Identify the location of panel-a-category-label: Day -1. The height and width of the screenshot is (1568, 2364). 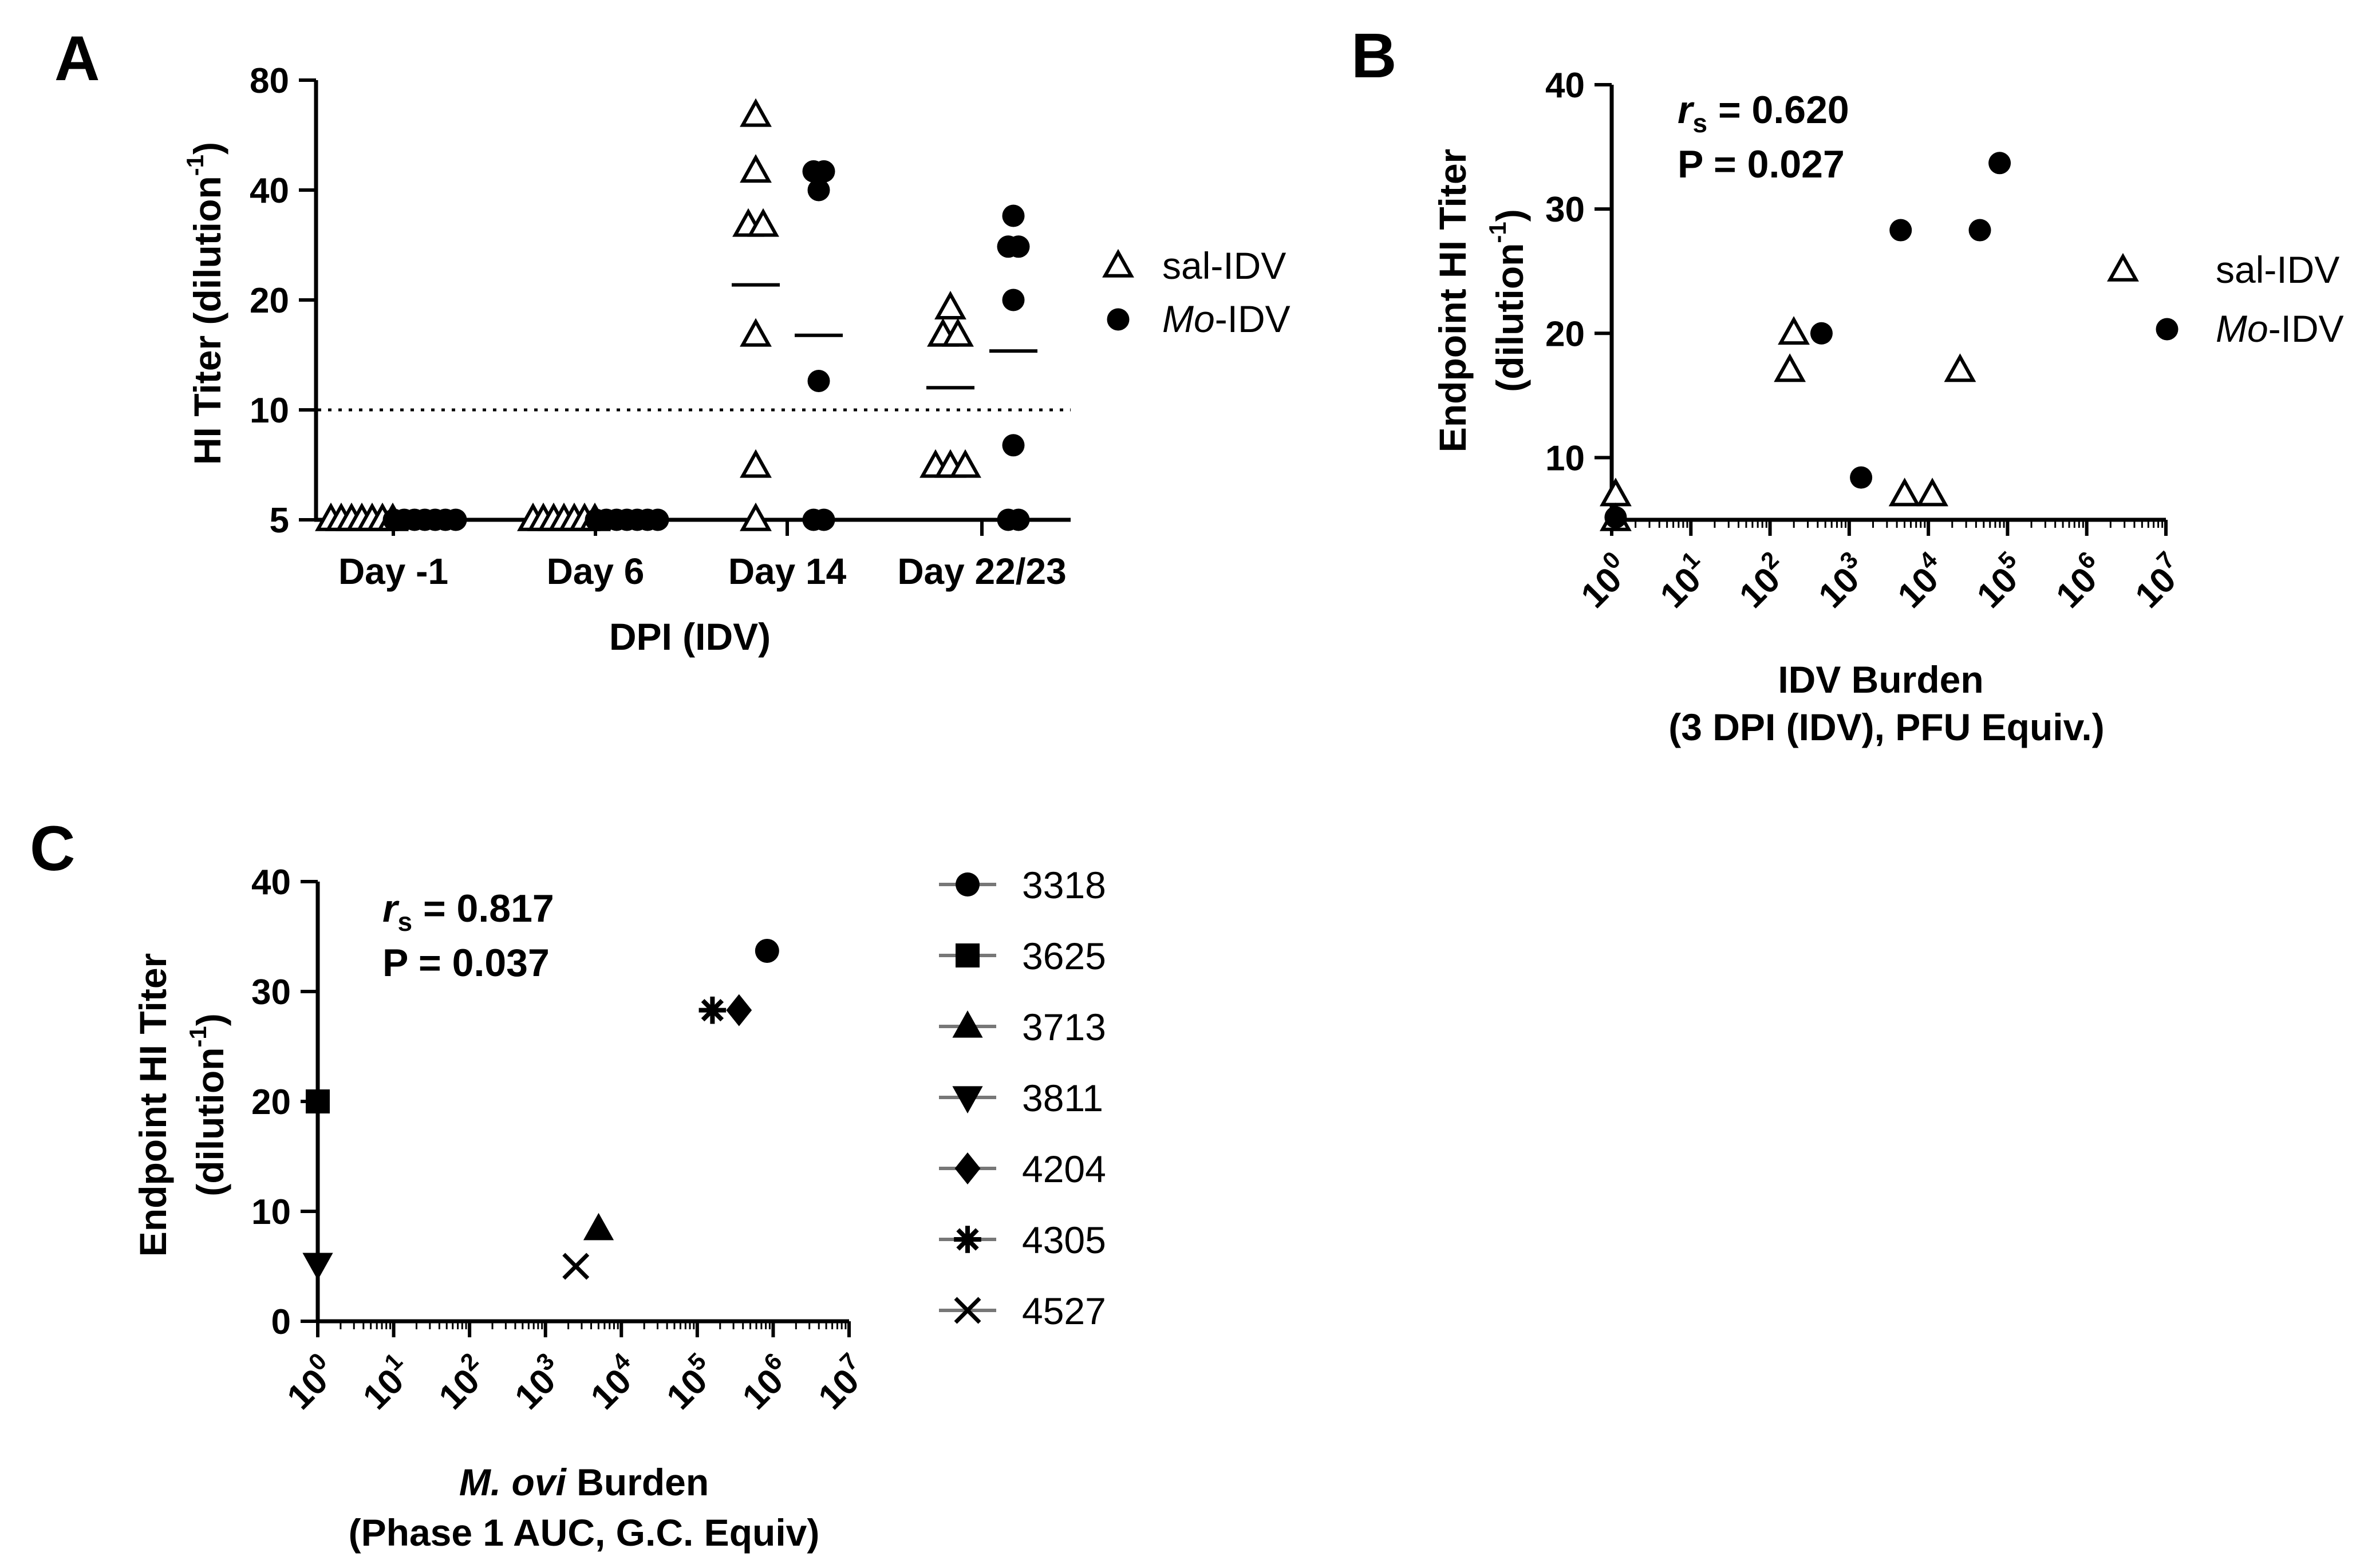
(393, 572).